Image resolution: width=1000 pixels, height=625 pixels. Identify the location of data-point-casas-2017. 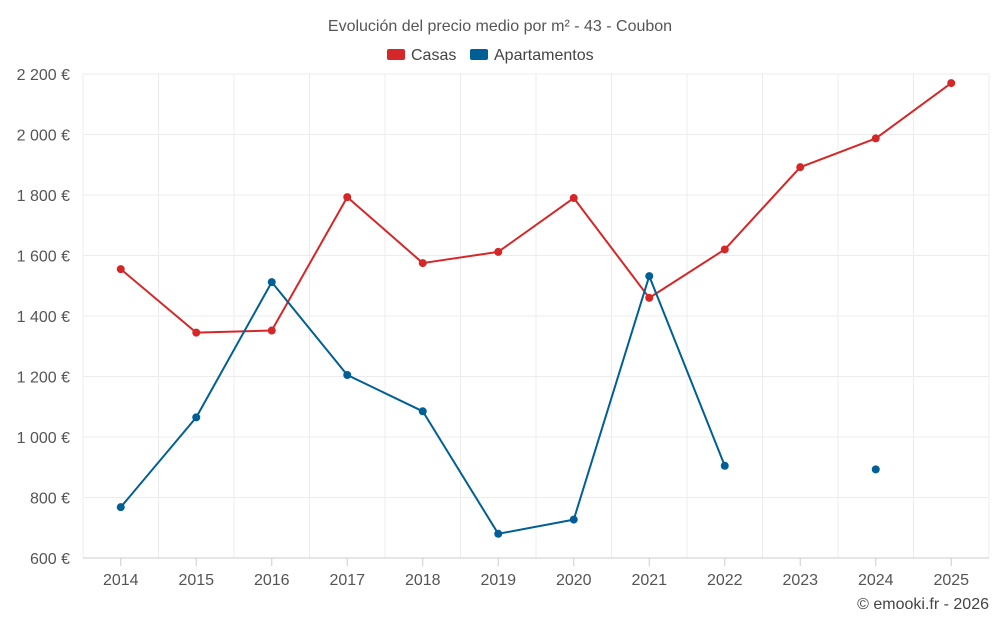
(347, 197).